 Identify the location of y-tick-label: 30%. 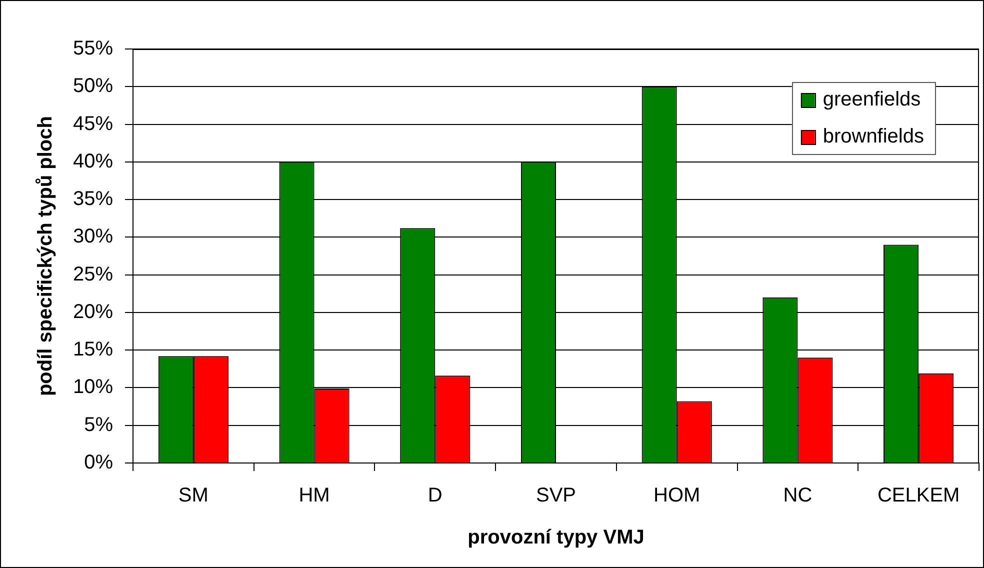
(93, 237).